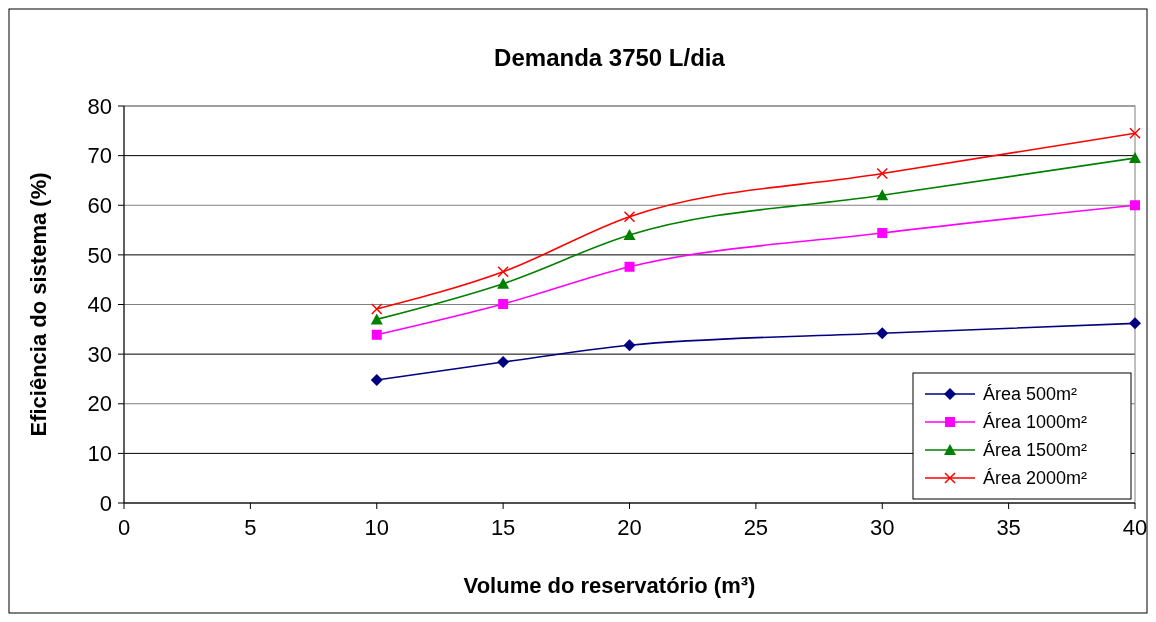 This screenshot has width=1156, height=622. I want to click on y-tick-label: 30, so click(99, 354).